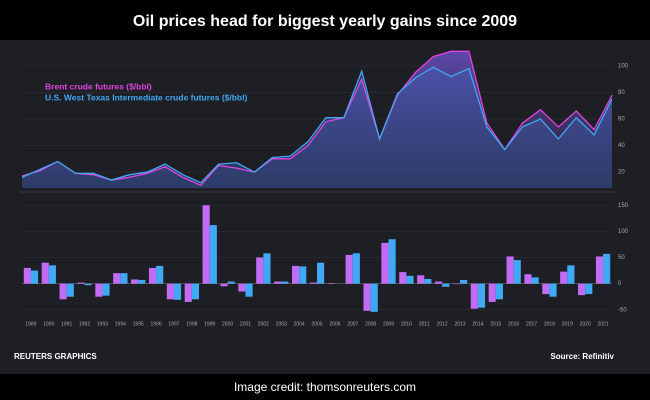 The image size is (650, 400). Describe the element at coordinates (602, 324) in the screenshot. I see `x-tick-label: 2021` at that location.